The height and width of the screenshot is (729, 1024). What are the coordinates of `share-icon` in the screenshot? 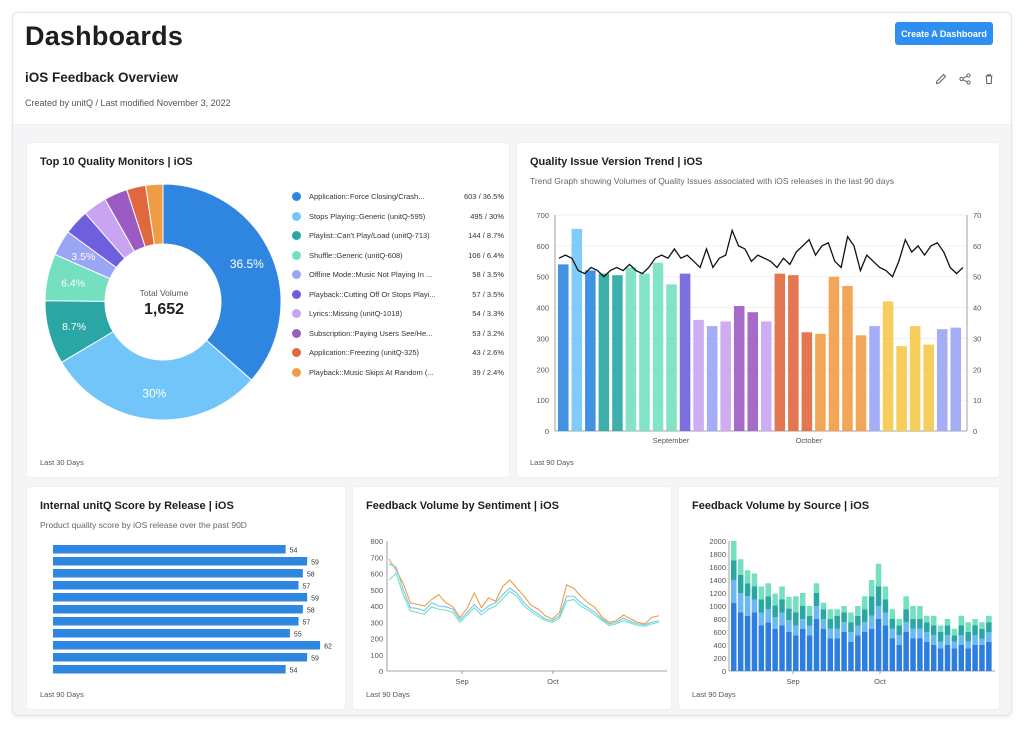 It's located at (965, 79).